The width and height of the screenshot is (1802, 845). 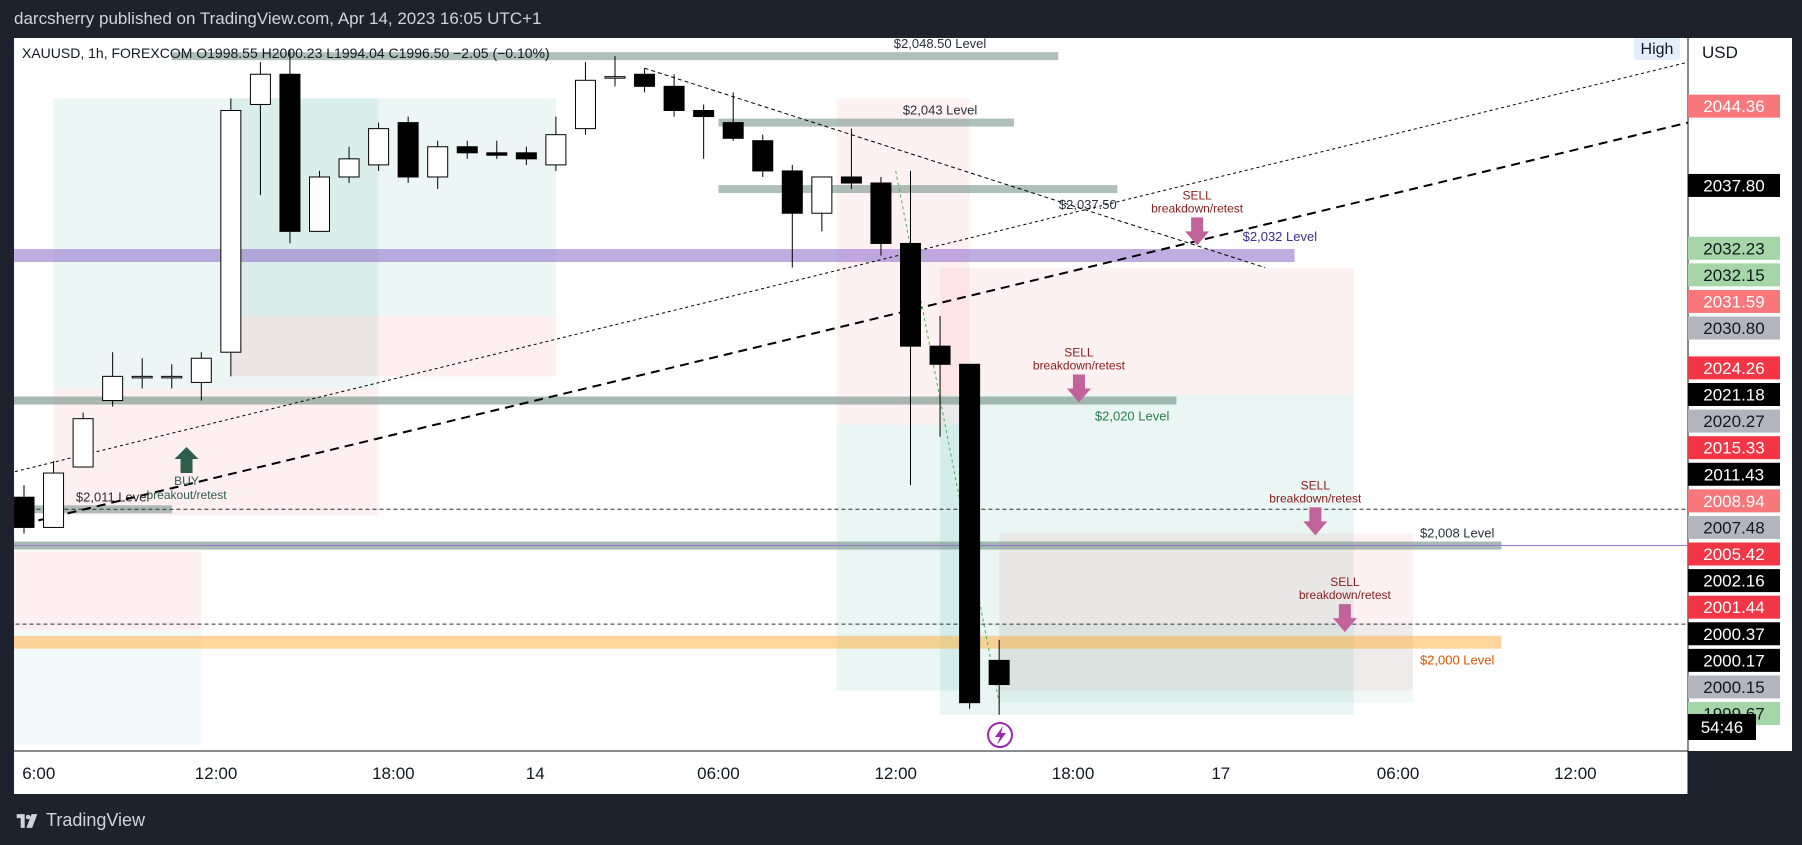 I want to click on price-tag: 2032.23, so click(x=1734, y=248).